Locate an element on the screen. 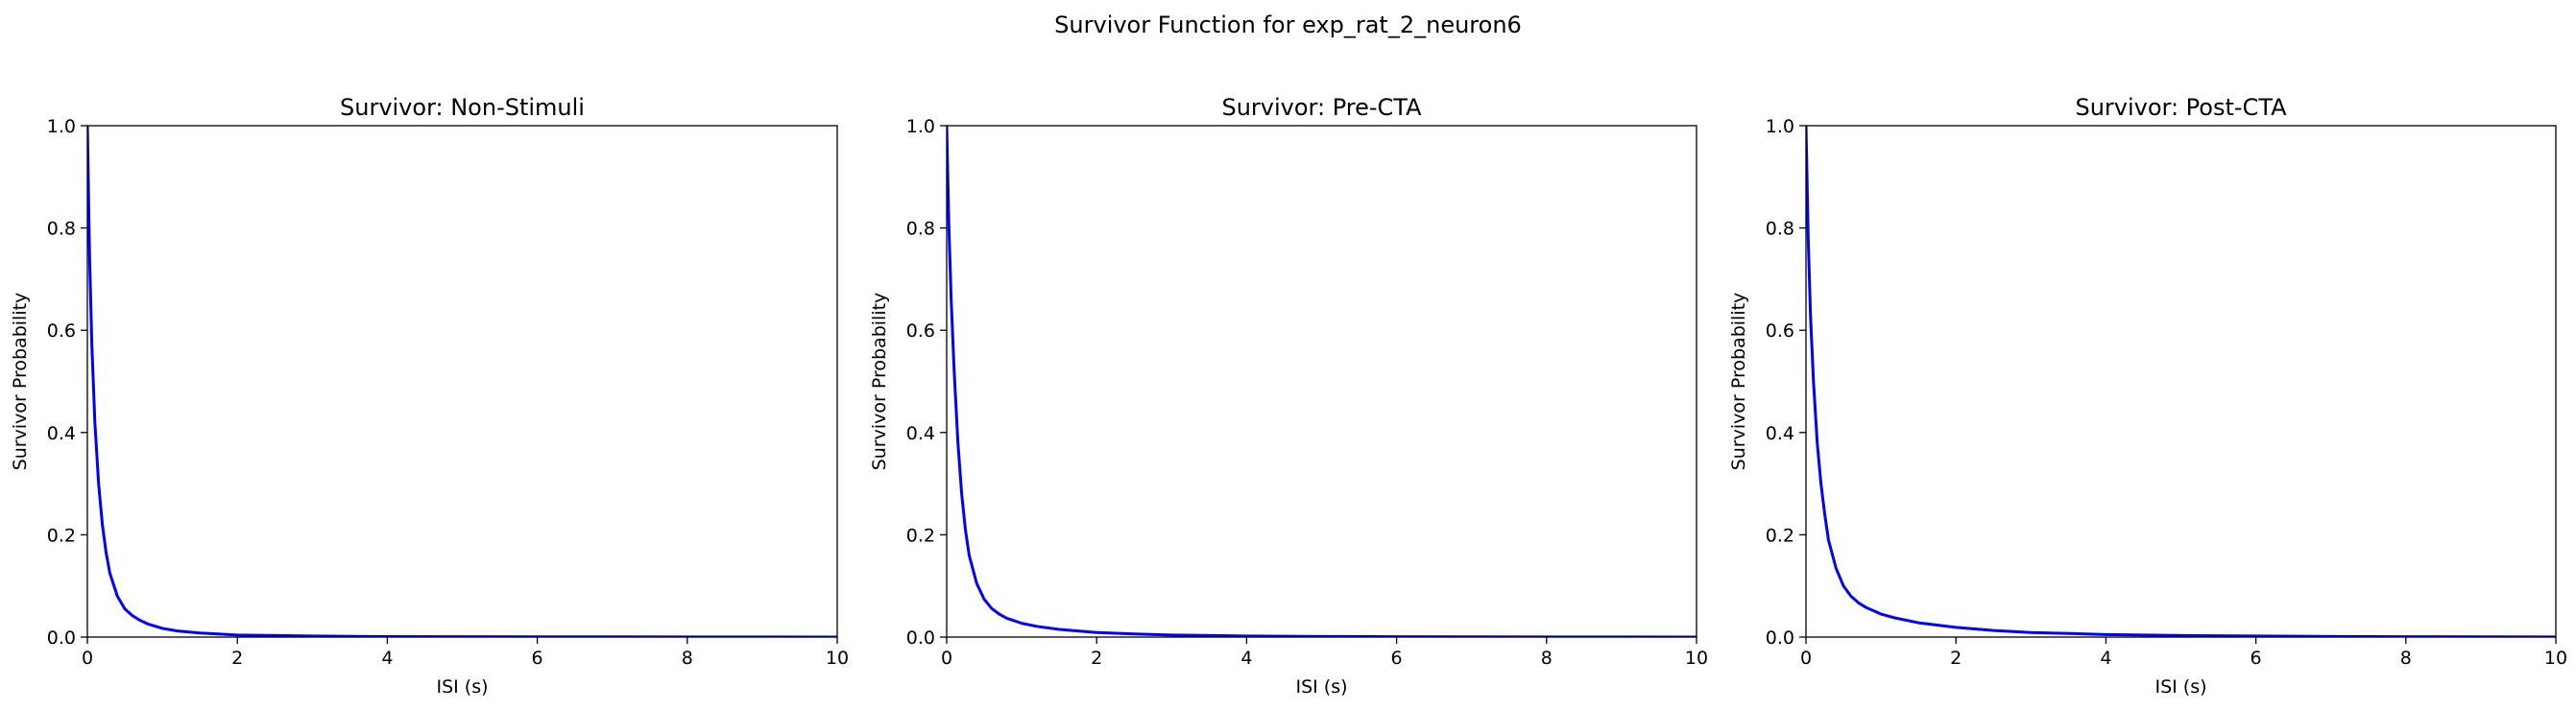  subplot-title: Survivor: Post-CTA is located at coordinates (2181, 107).